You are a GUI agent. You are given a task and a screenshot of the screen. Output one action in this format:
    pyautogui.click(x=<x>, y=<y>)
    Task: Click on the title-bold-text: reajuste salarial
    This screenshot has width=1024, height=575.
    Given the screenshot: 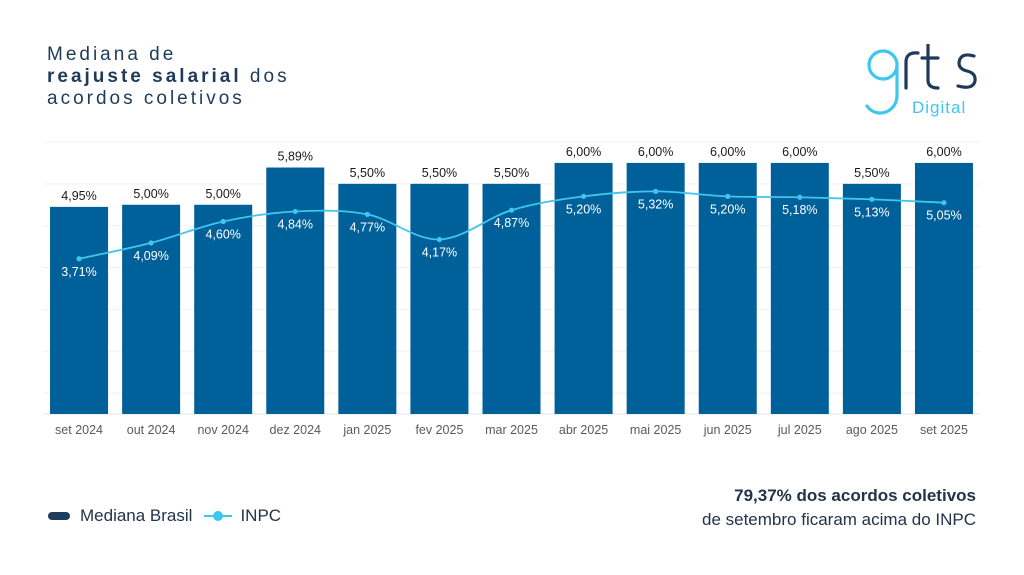 What is the action you would take?
    pyautogui.click(x=144, y=76)
    